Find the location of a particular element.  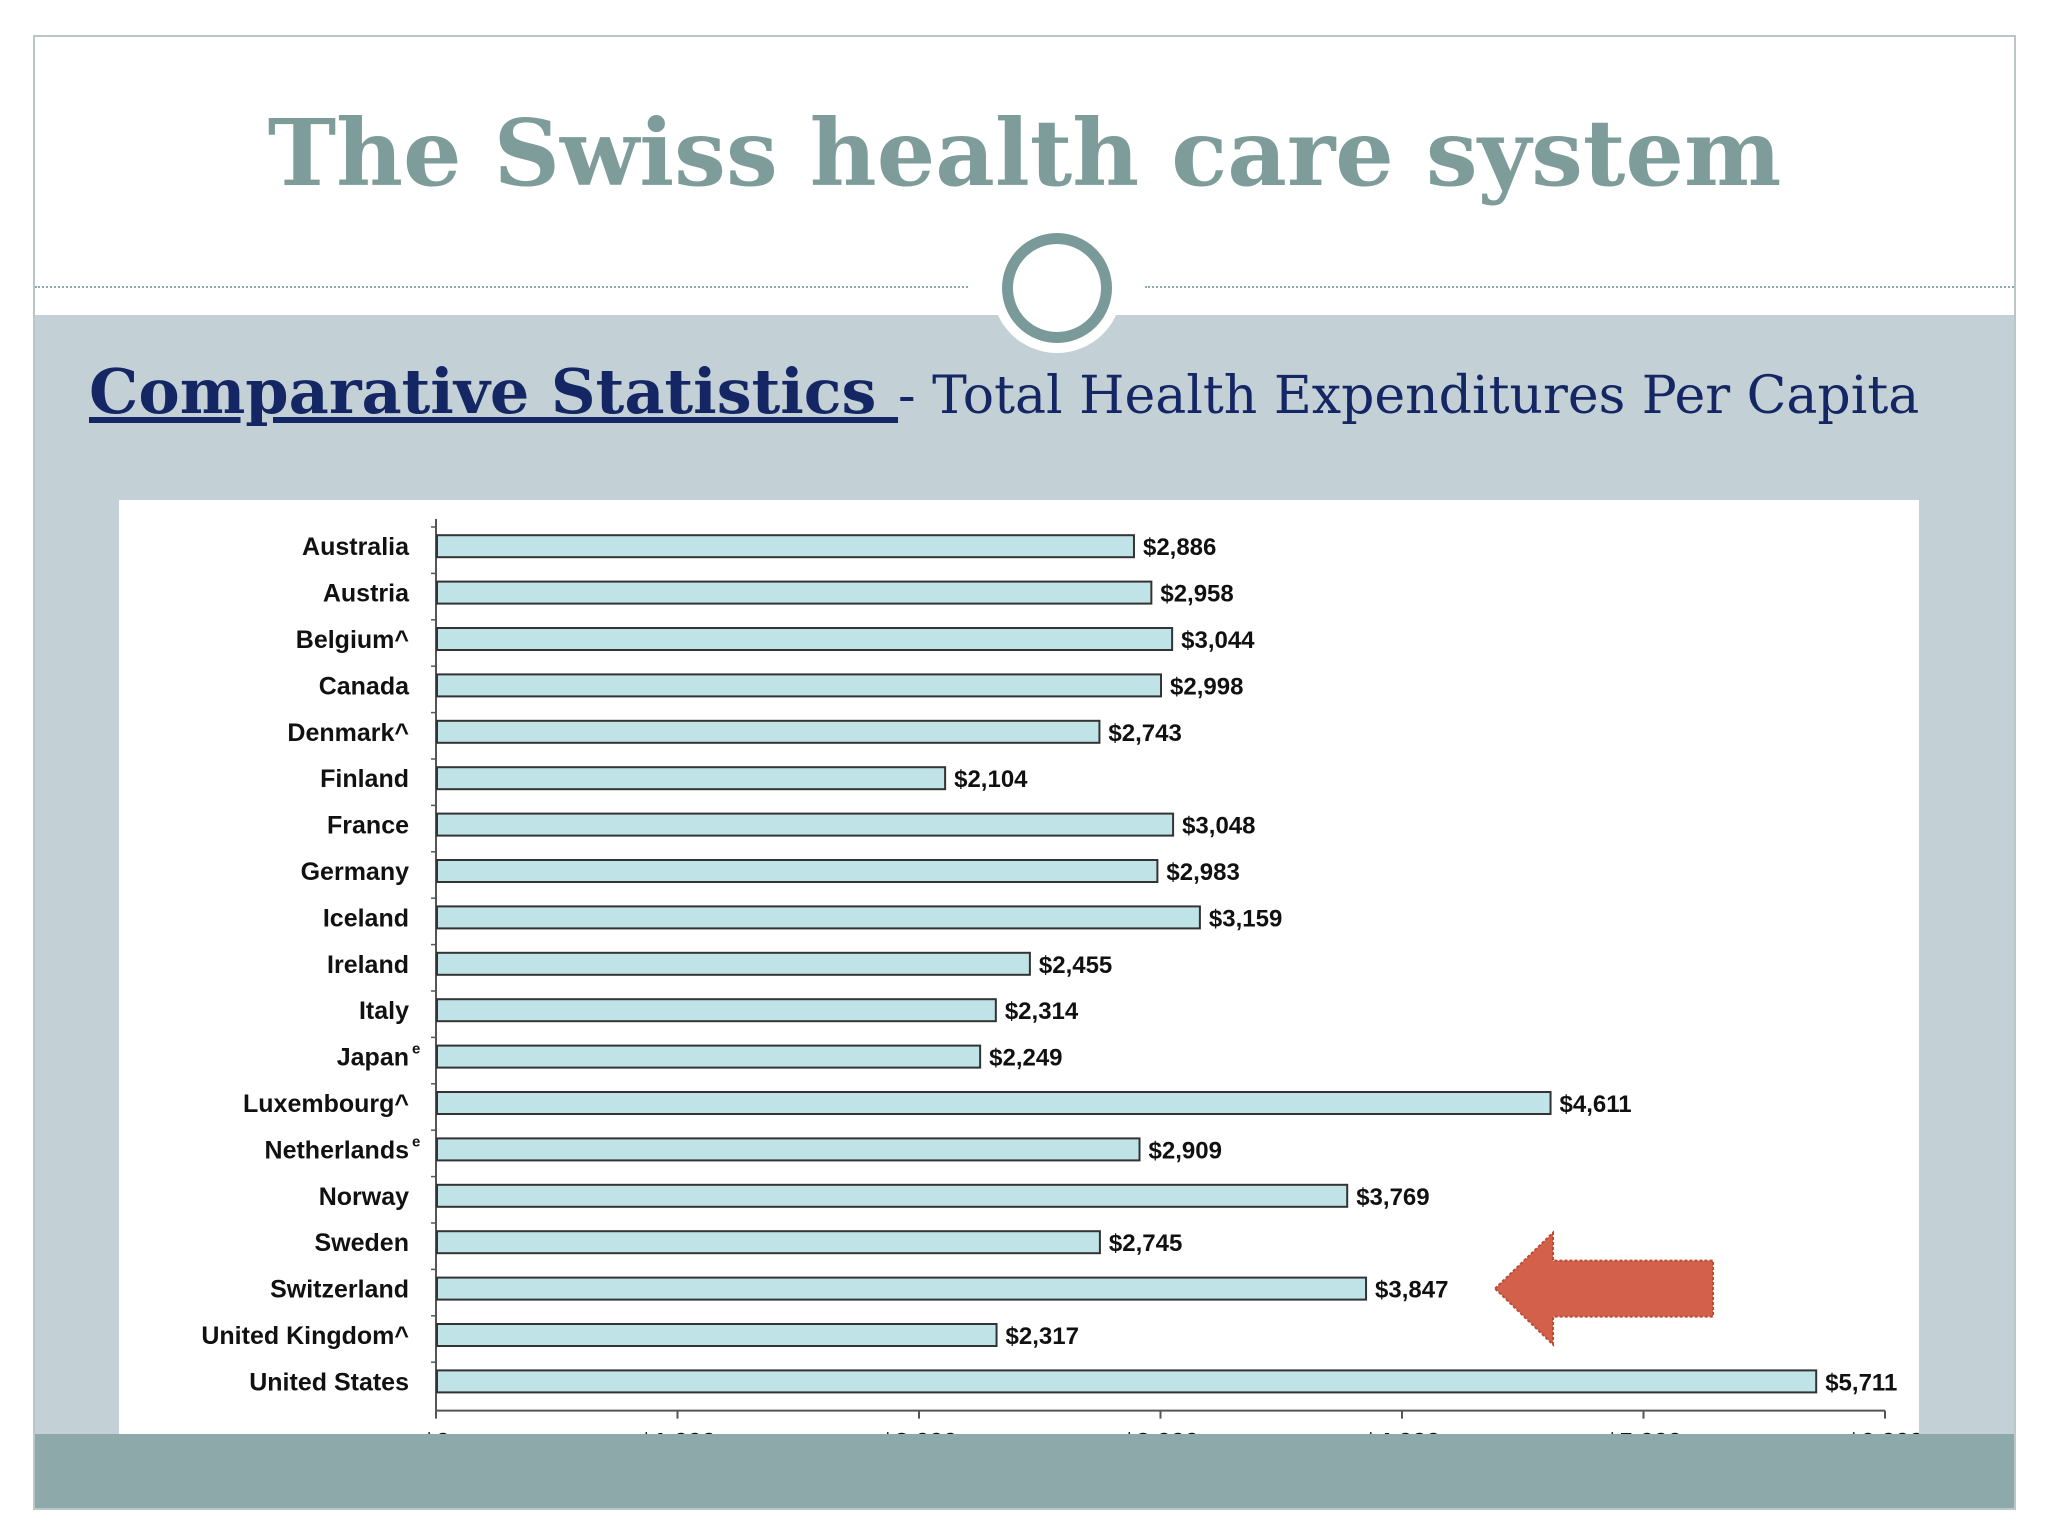

category-label: Ireland is located at coordinates (368, 965).